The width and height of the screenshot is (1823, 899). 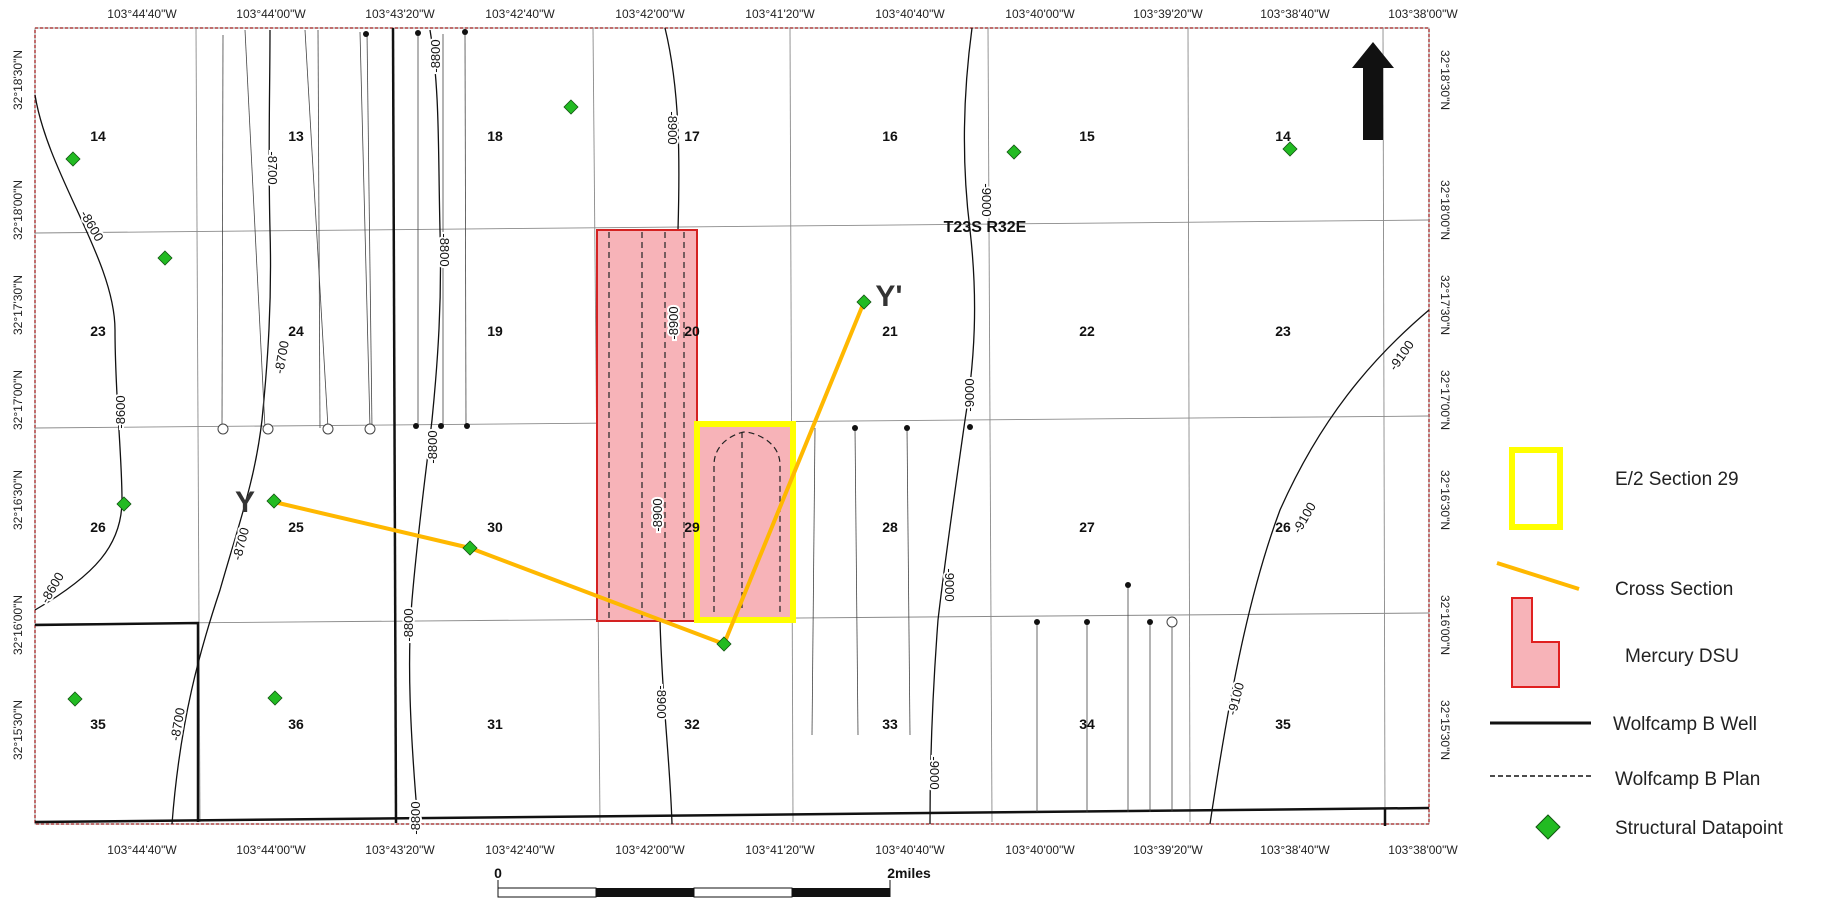 I want to click on left-latitude-label: 32°18'30"N, so click(x=18, y=80).